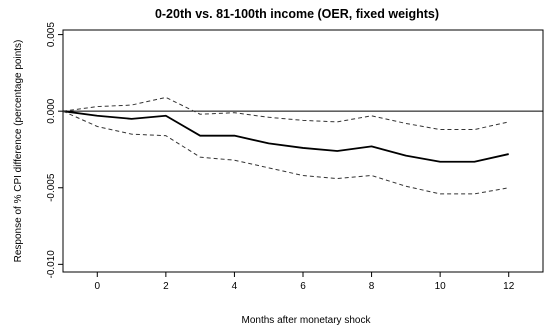  I want to click on y-tick-label: -0.005, so click(51, 187).